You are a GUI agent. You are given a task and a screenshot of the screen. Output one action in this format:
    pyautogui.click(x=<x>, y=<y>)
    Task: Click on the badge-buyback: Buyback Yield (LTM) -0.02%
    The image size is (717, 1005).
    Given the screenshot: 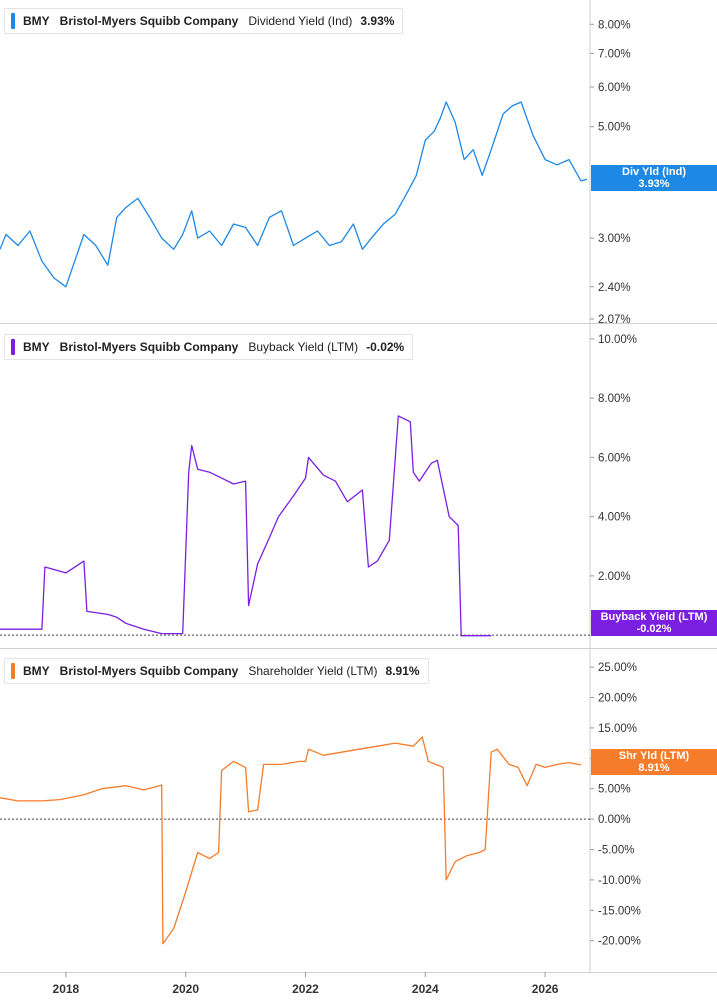 What is the action you would take?
    pyautogui.click(x=654, y=623)
    